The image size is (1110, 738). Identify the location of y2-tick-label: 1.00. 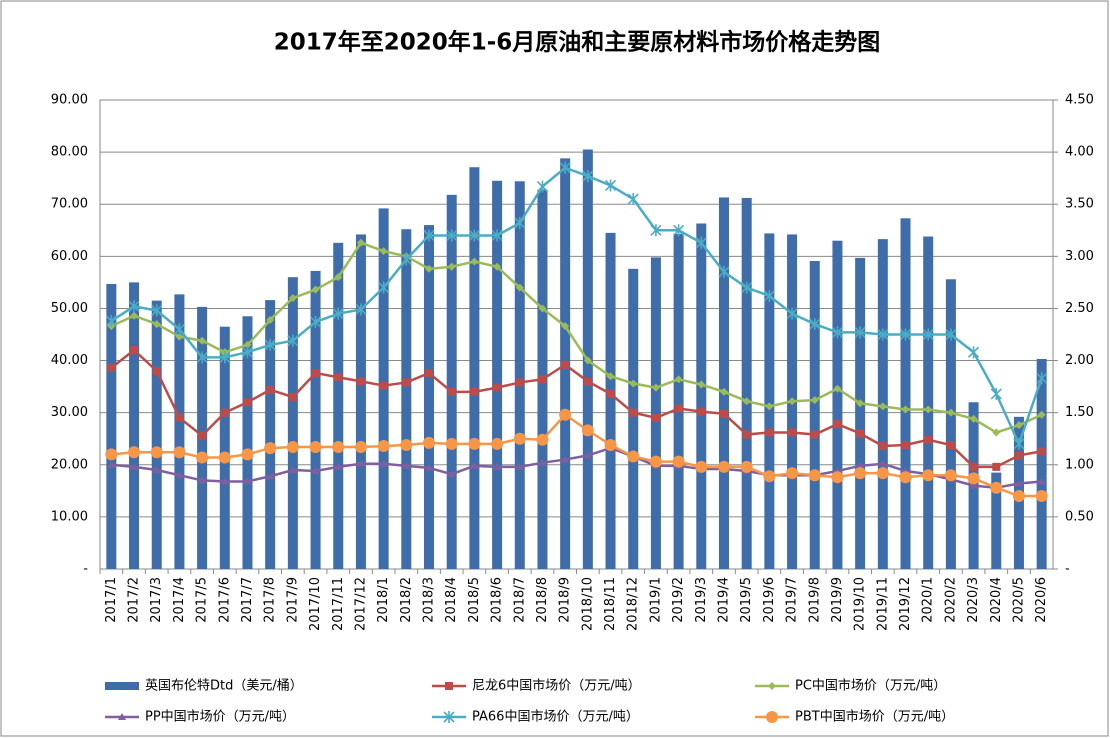
(1079, 464).